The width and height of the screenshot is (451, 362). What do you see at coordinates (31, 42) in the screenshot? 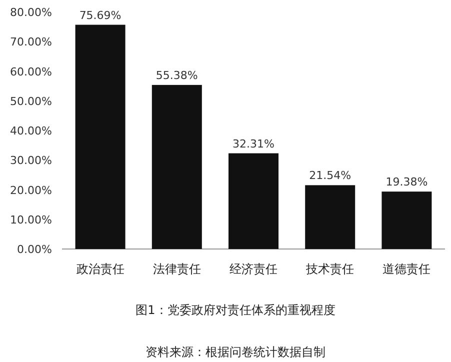
I see `y-tick-label: 70.00%` at bounding box center [31, 42].